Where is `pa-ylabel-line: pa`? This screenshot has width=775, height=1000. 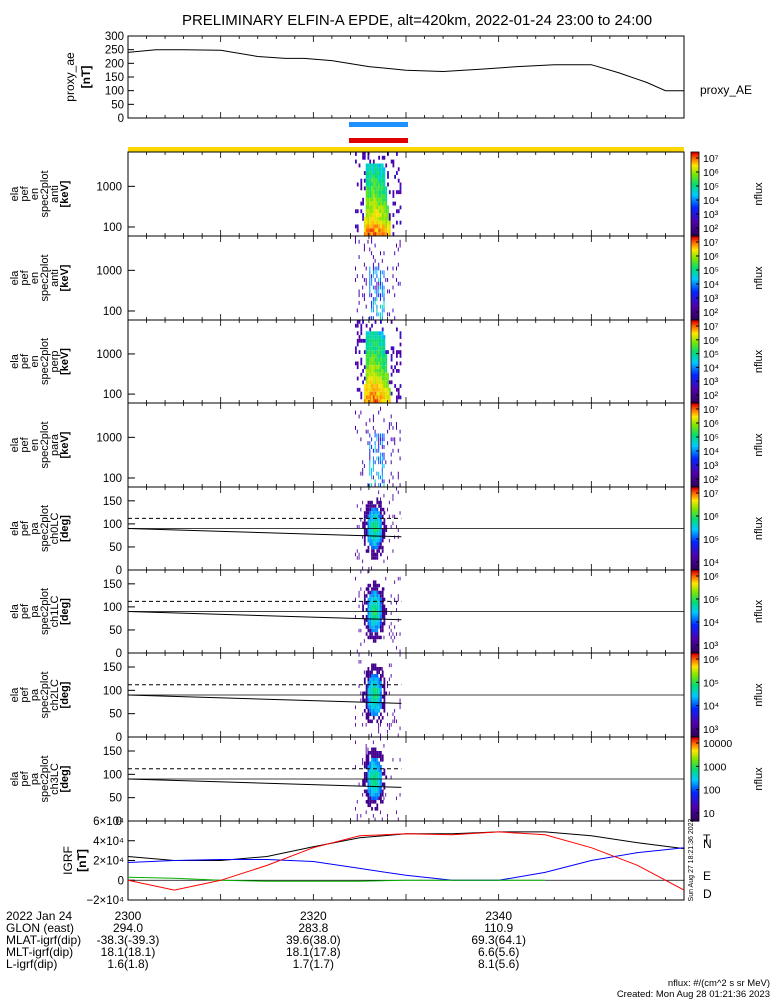
pa-ylabel-line: pa is located at coordinates (35, 694).